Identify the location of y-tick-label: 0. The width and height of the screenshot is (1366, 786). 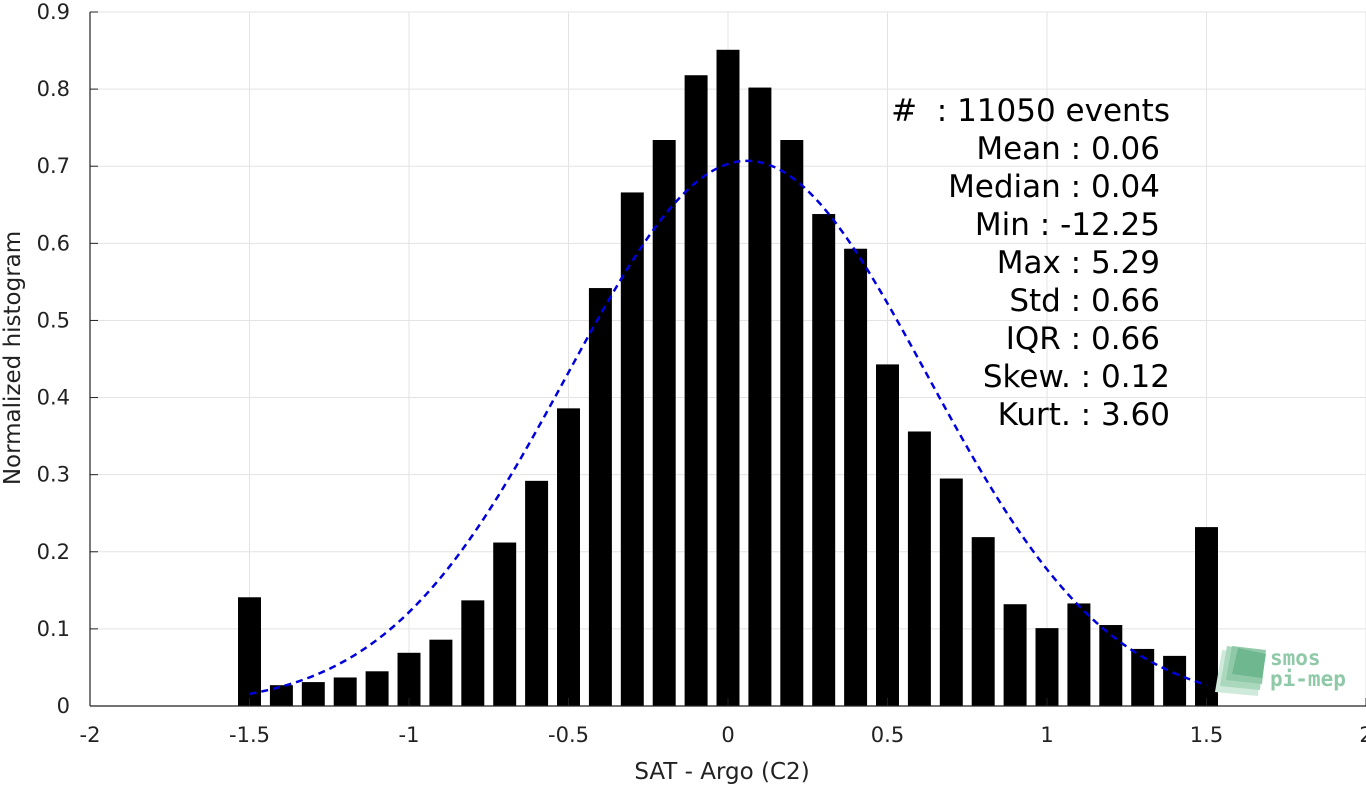
(63, 706).